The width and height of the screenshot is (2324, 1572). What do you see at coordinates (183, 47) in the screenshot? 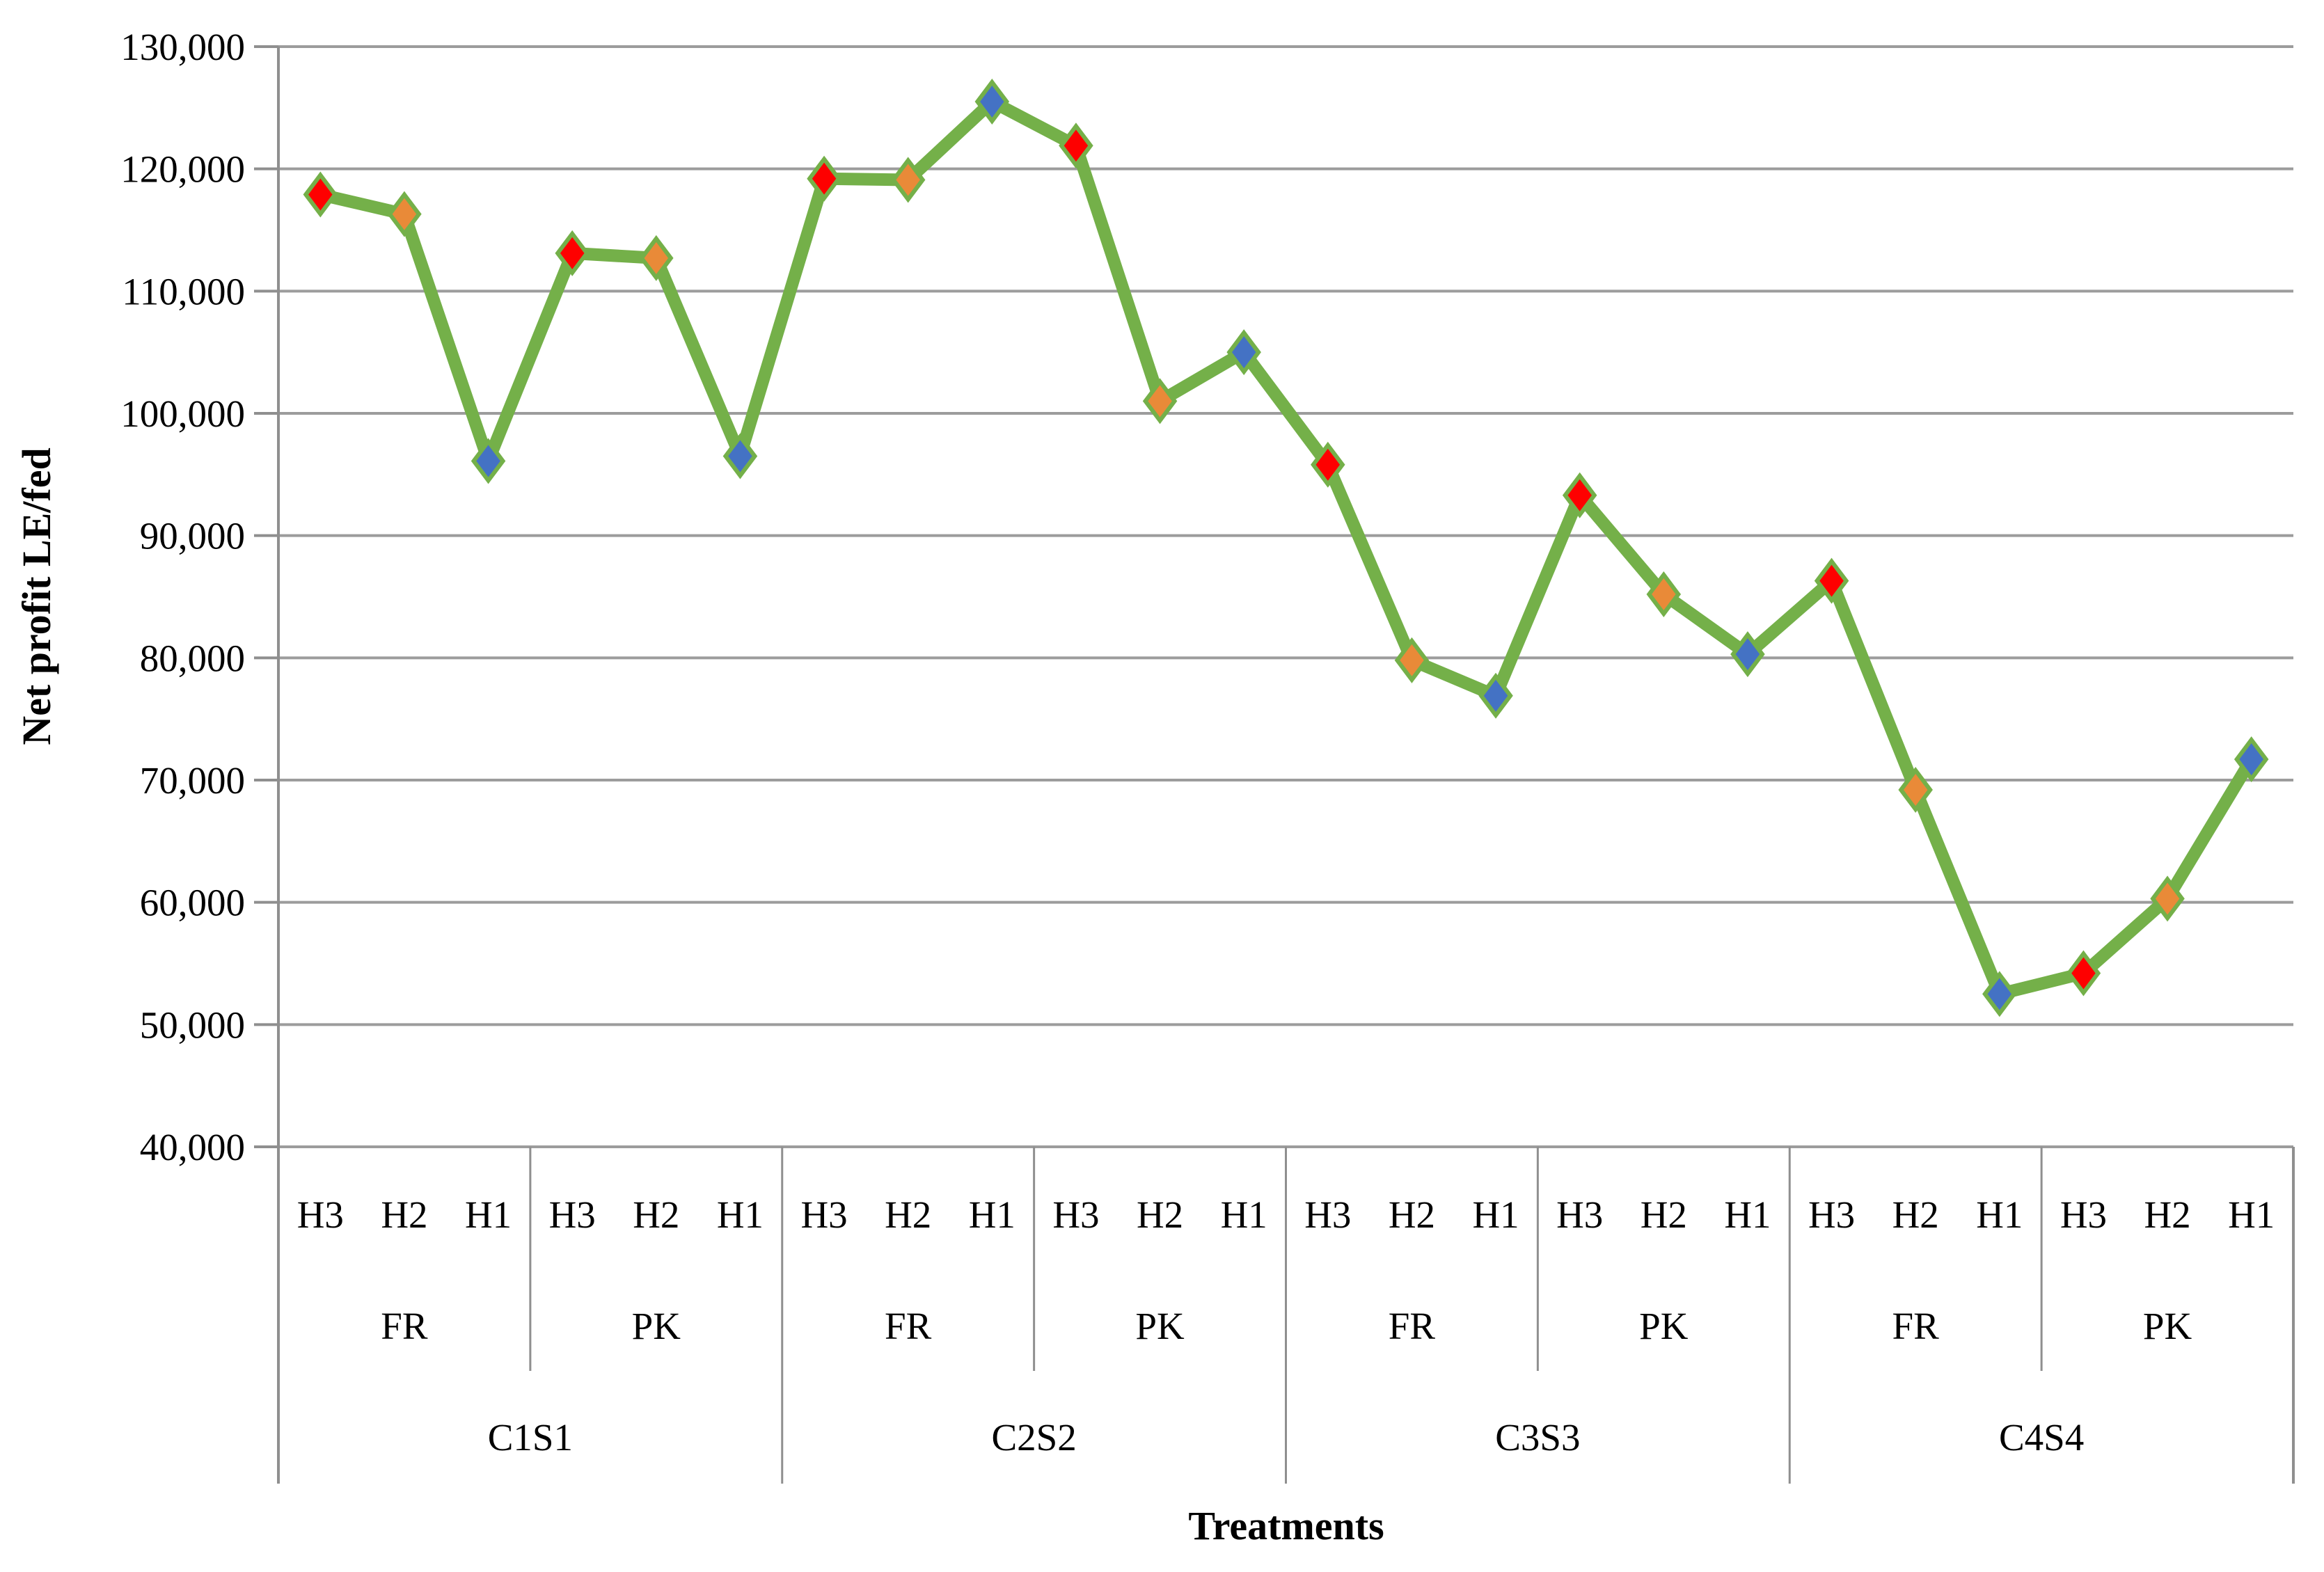
I see `y-tick-label: 130,000` at bounding box center [183, 47].